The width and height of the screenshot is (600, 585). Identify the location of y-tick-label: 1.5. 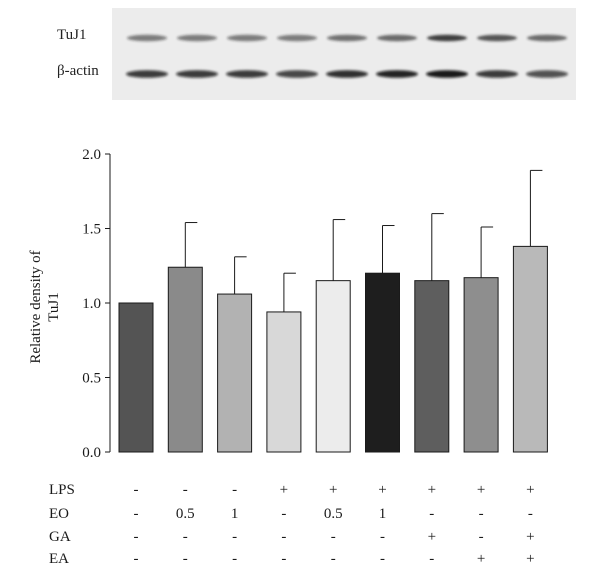
(91, 230).